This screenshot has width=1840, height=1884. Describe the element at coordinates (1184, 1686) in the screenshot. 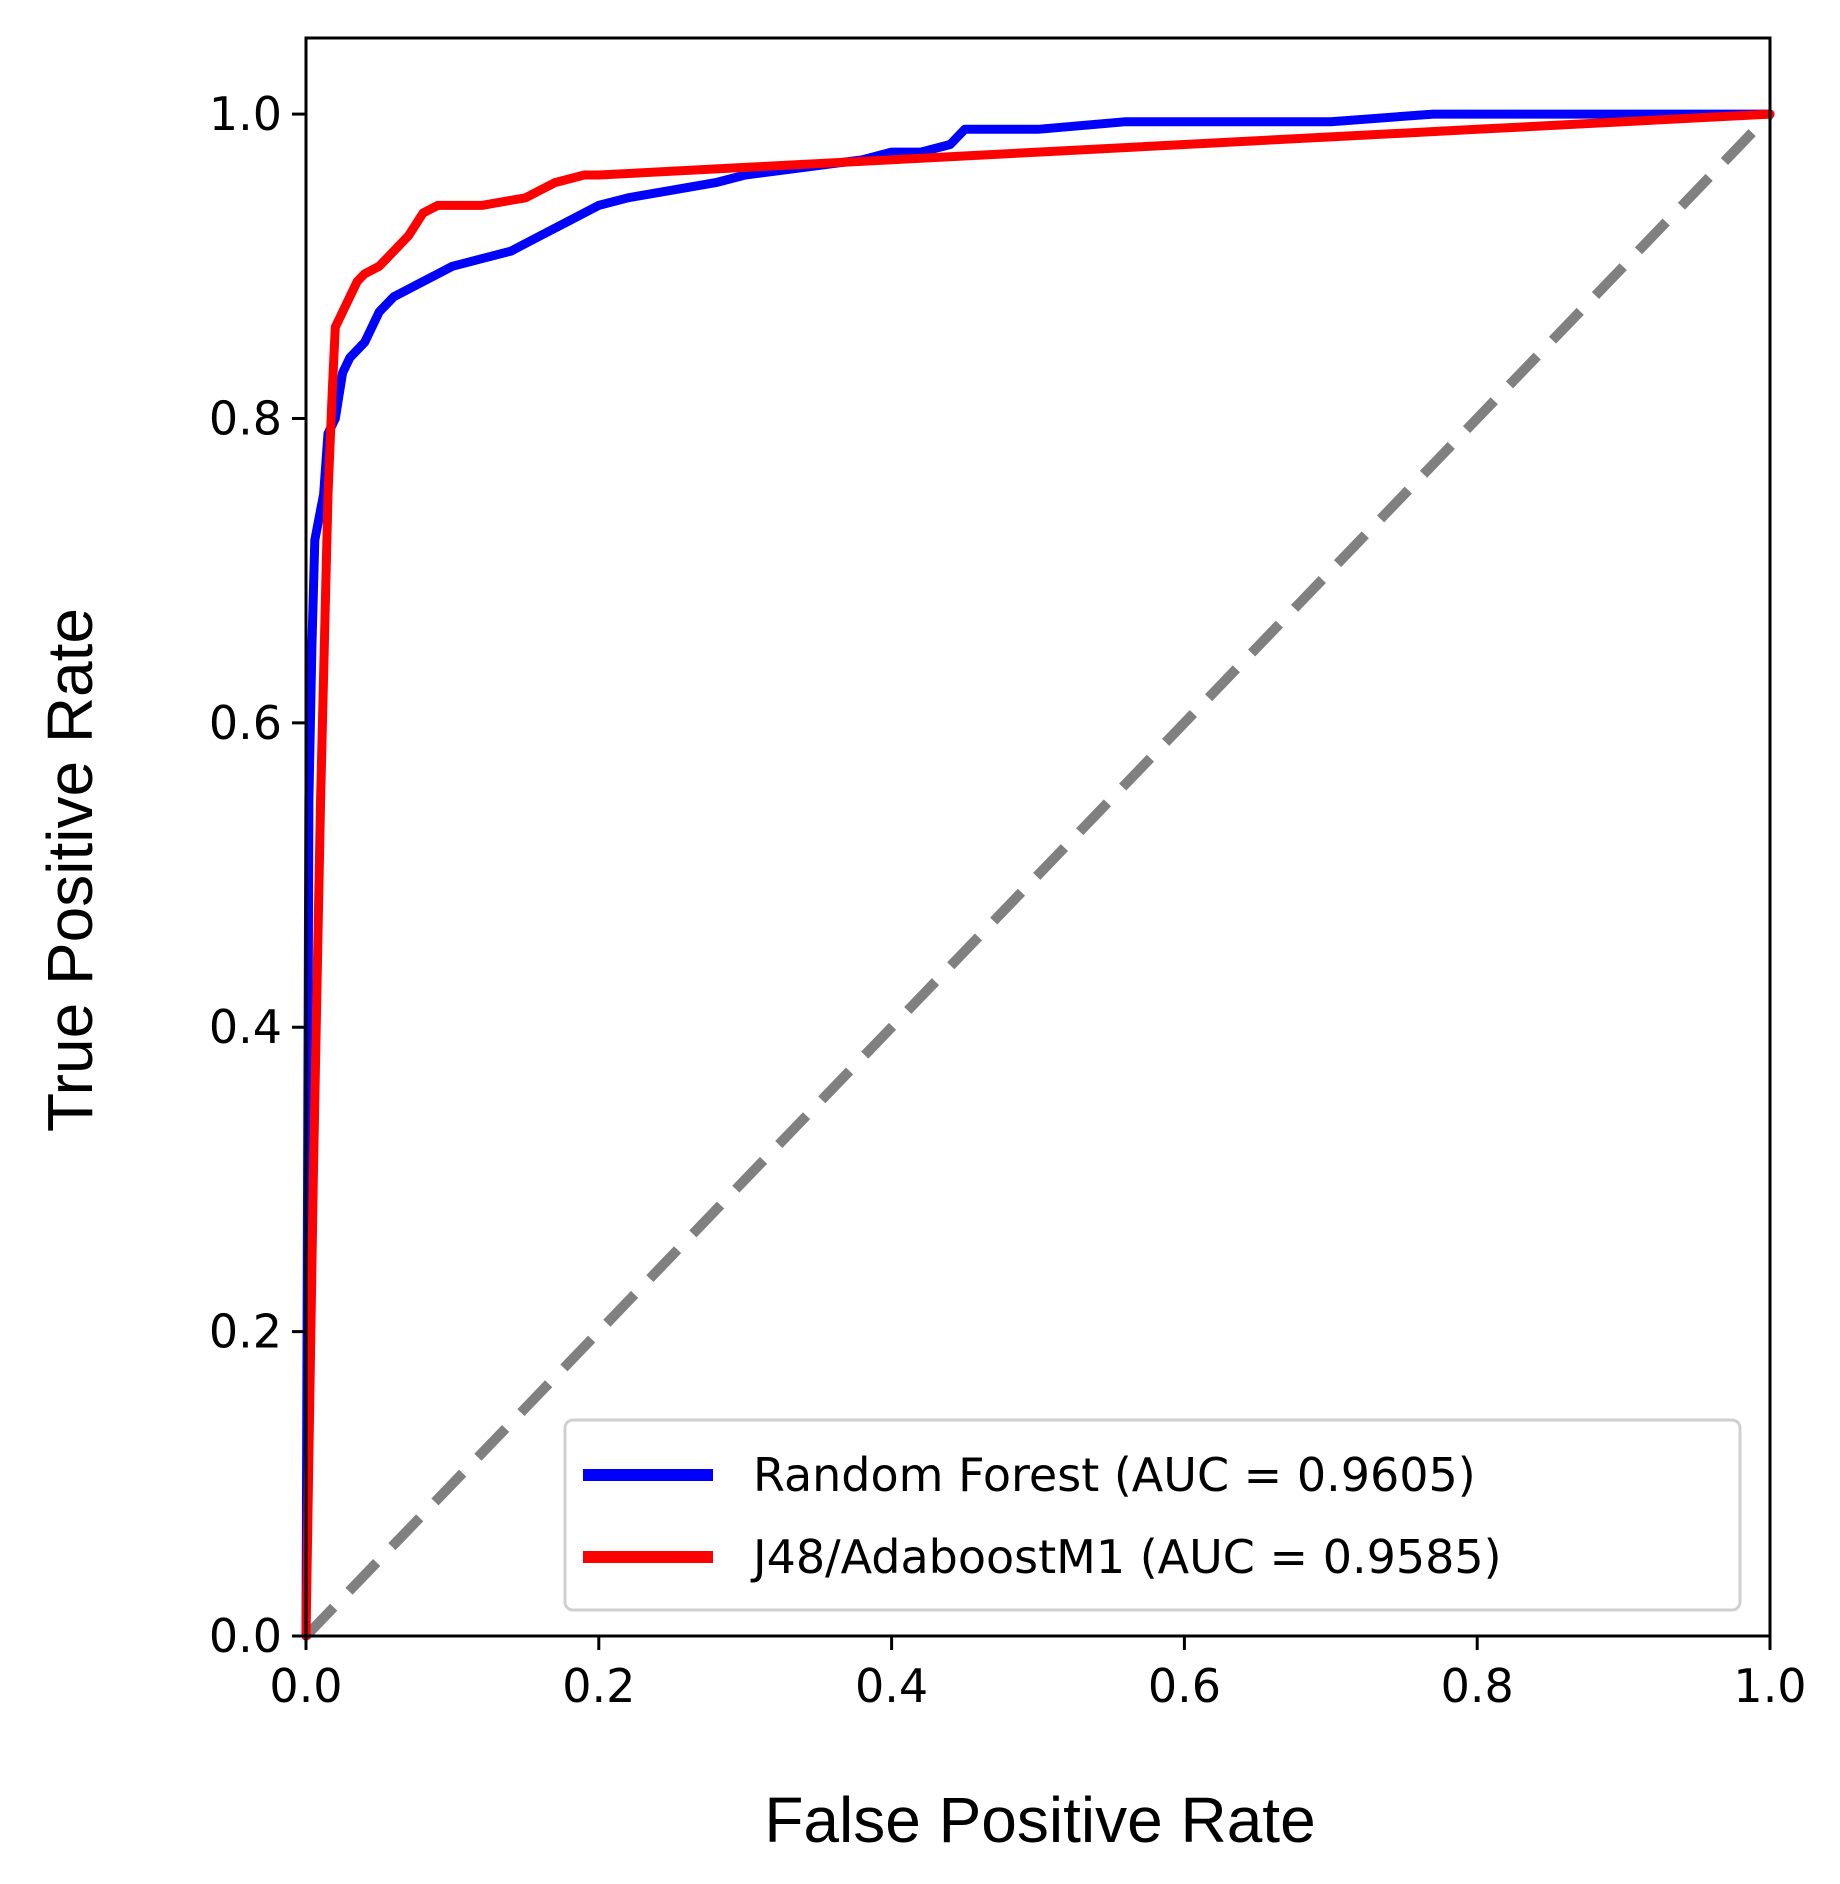

I see `x-tick-label: 0.6` at that location.